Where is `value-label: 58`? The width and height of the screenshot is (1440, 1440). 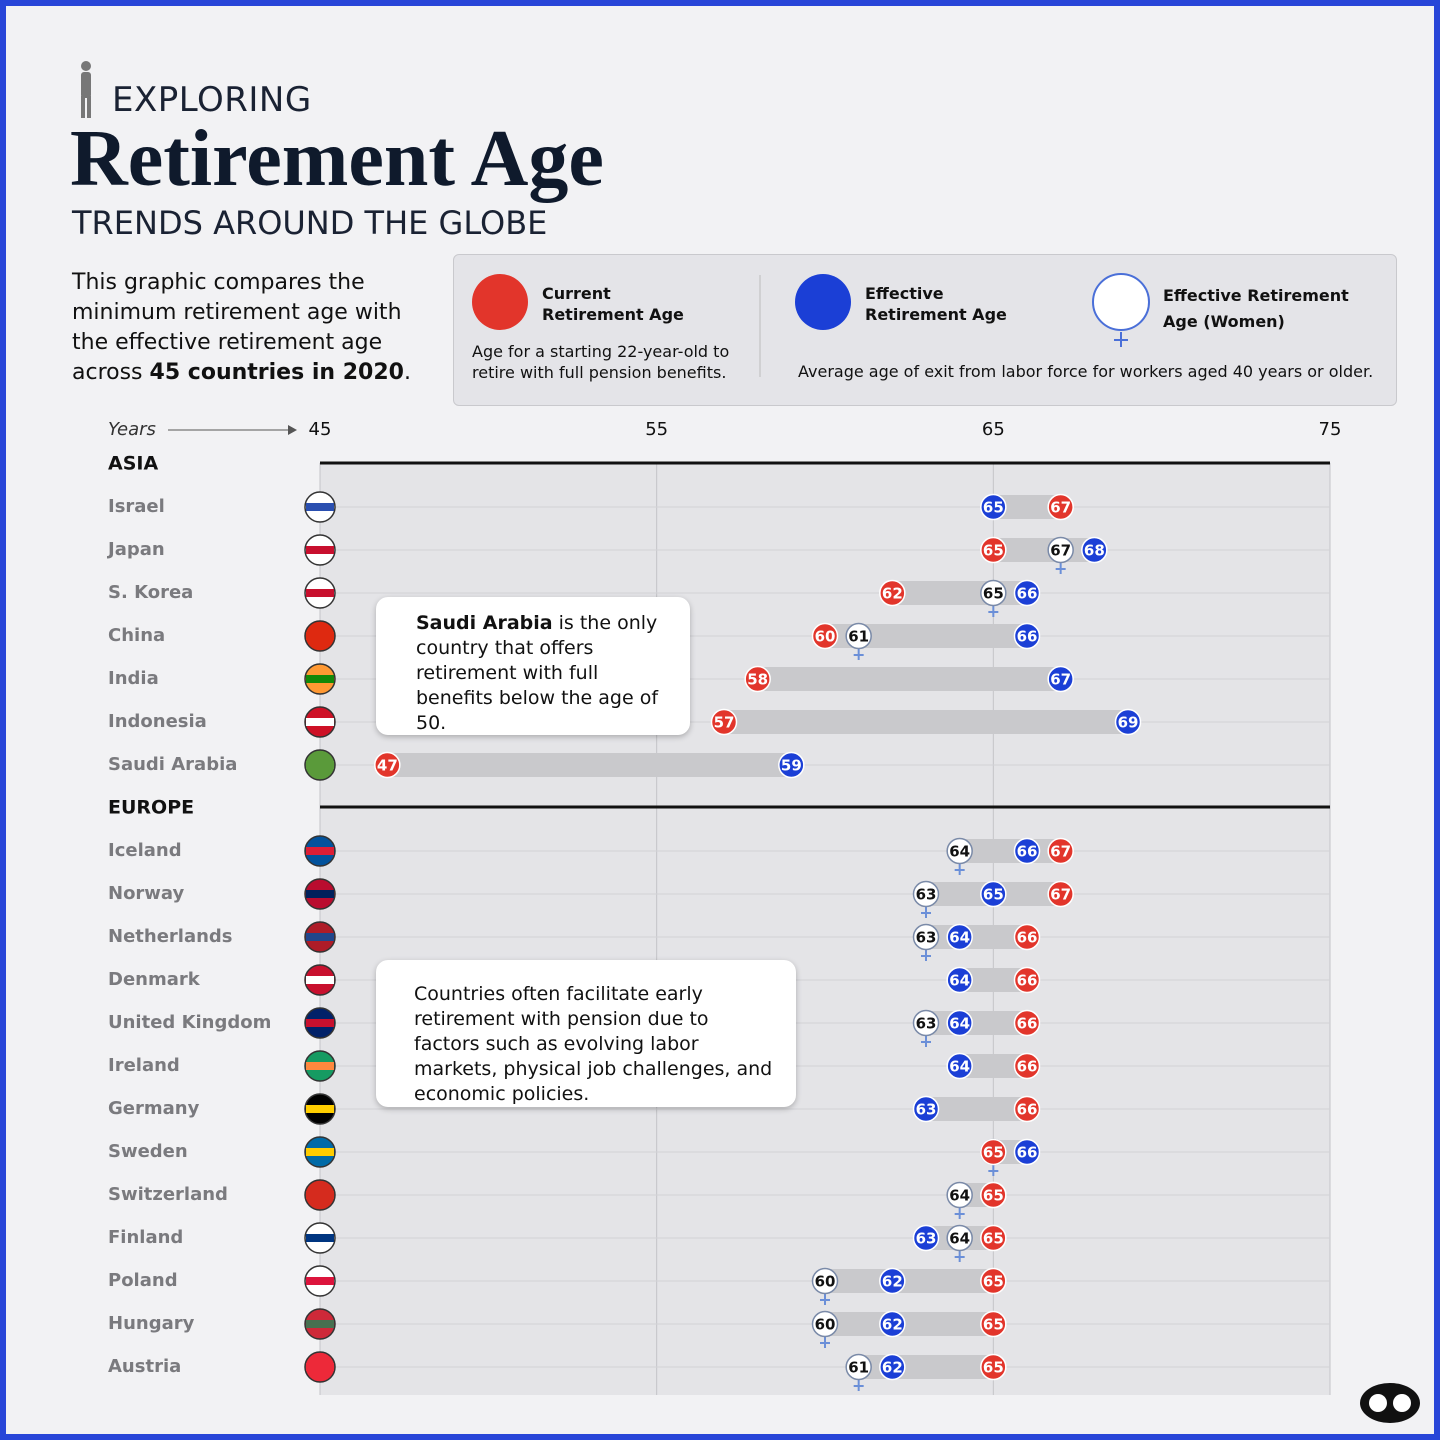 value-label: 58 is located at coordinates (757, 680).